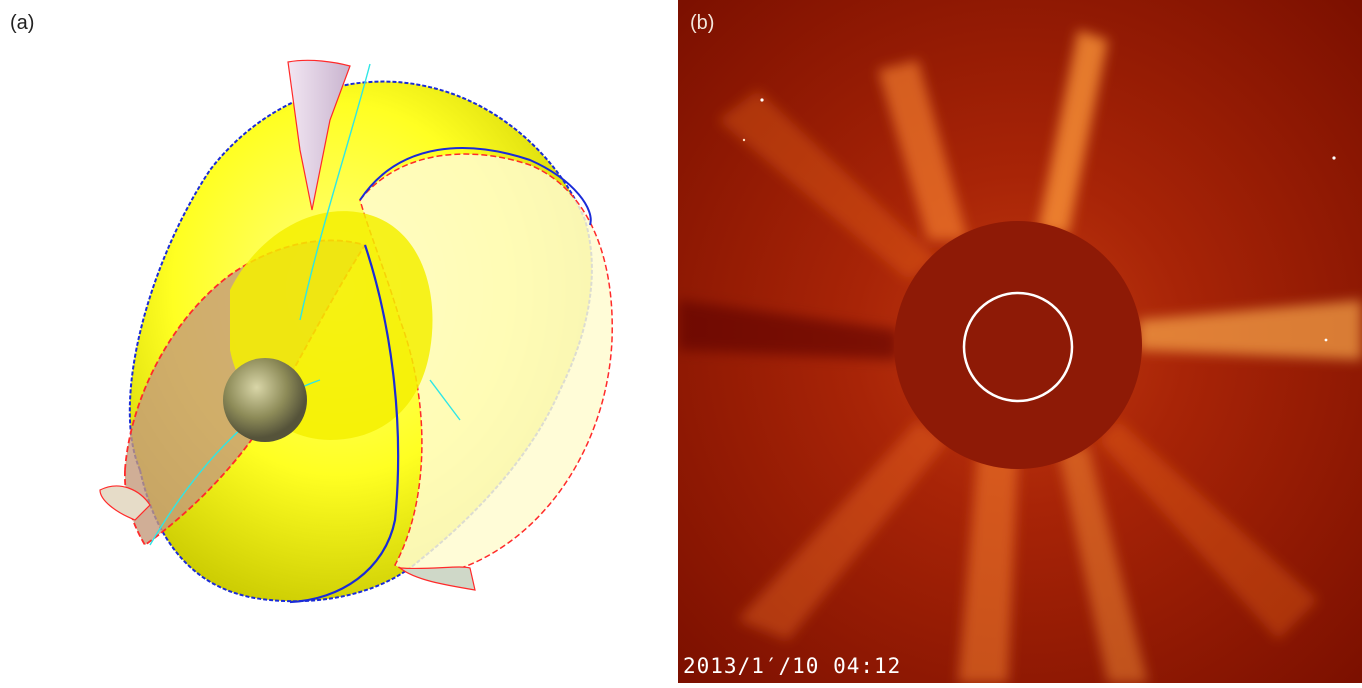 The width and height of the screenshot is (1362, 688). I want to click on streamer-se, so click(1208, 530).